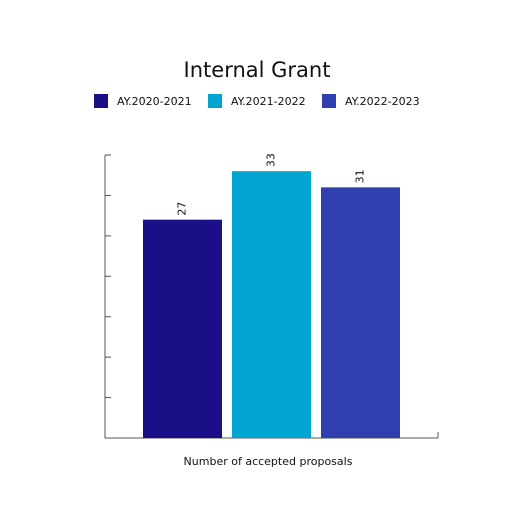 The image size is (515, 514). Describe the element at coordinates (268, 101) in the screenshot. I see `legend-label: AY.2021-2022` at that location.